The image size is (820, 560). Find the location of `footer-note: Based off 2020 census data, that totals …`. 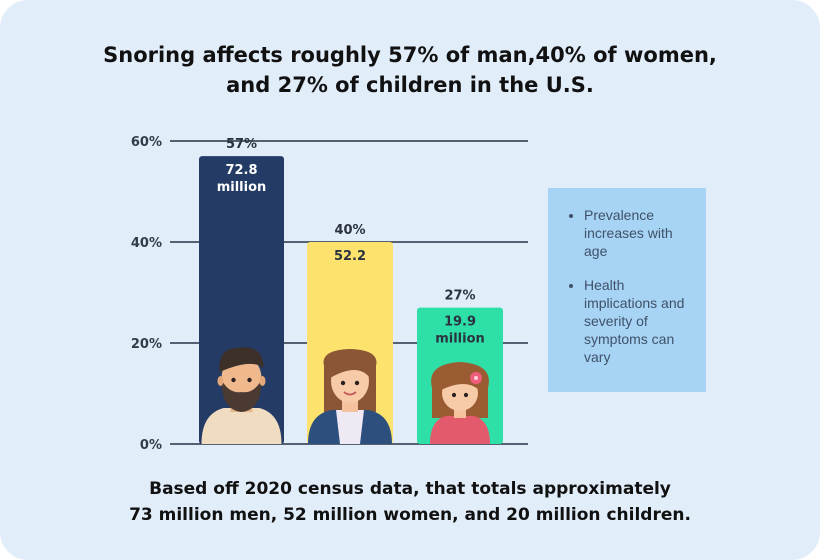

footer-note: Based off 2020 census data, that totals … is located at coordinates (410, 502).